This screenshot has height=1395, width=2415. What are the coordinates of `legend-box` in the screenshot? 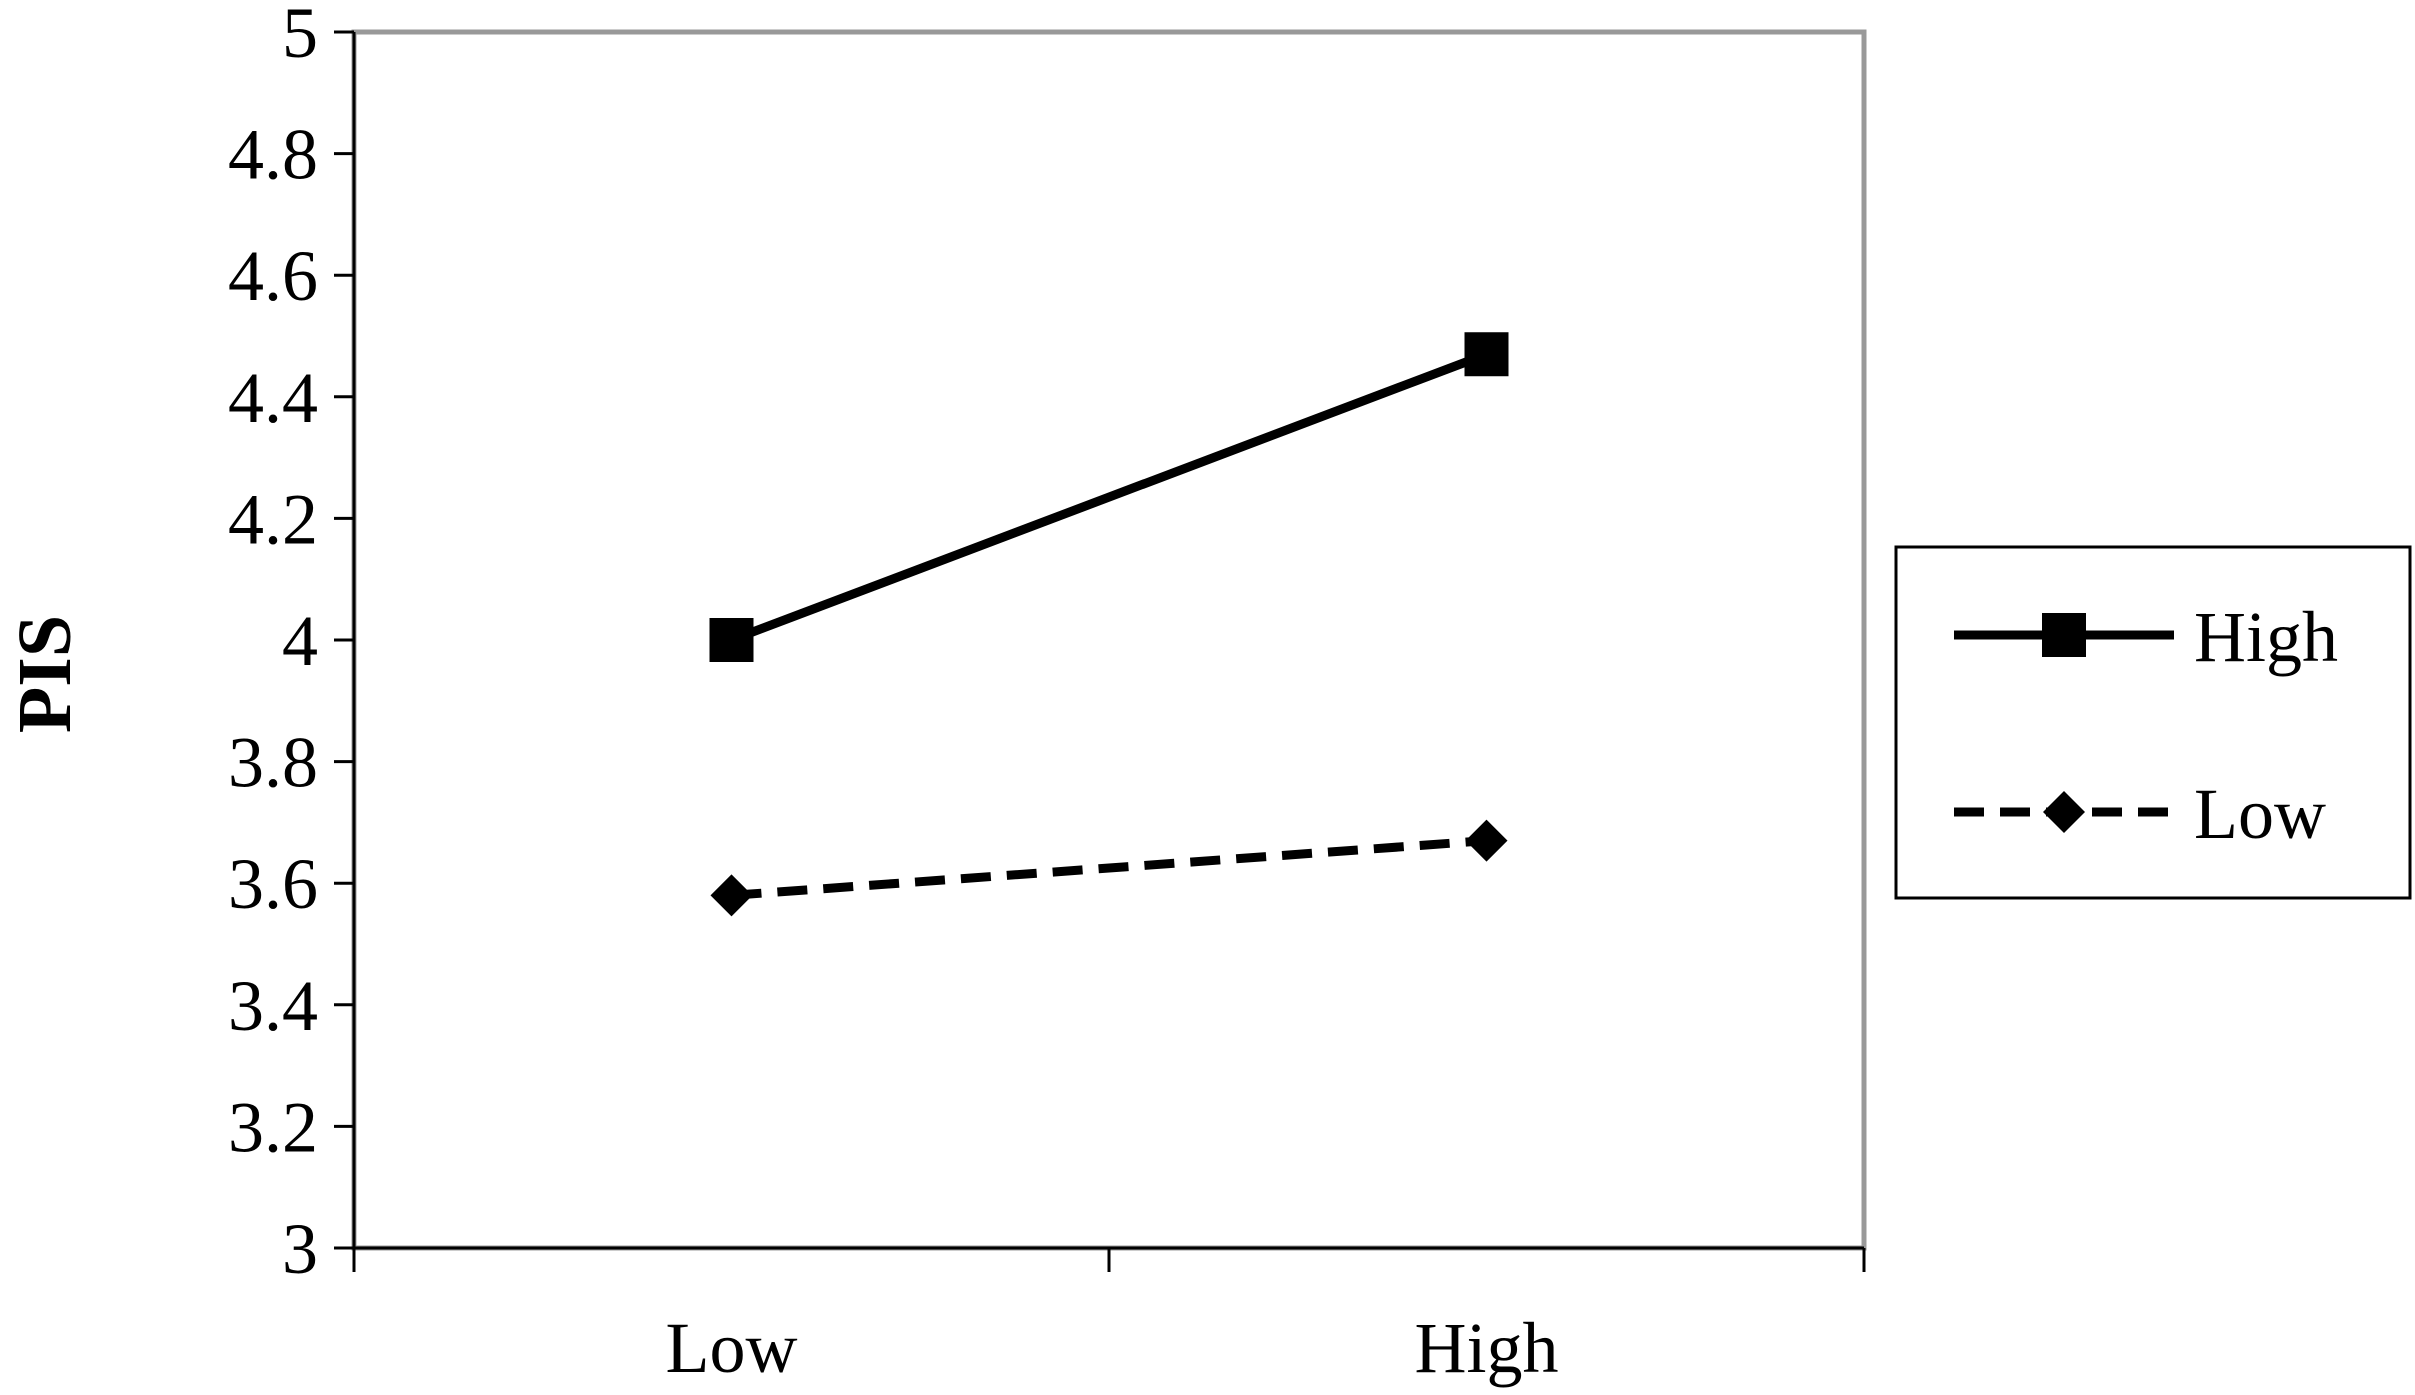 It's located at (2153, 722).